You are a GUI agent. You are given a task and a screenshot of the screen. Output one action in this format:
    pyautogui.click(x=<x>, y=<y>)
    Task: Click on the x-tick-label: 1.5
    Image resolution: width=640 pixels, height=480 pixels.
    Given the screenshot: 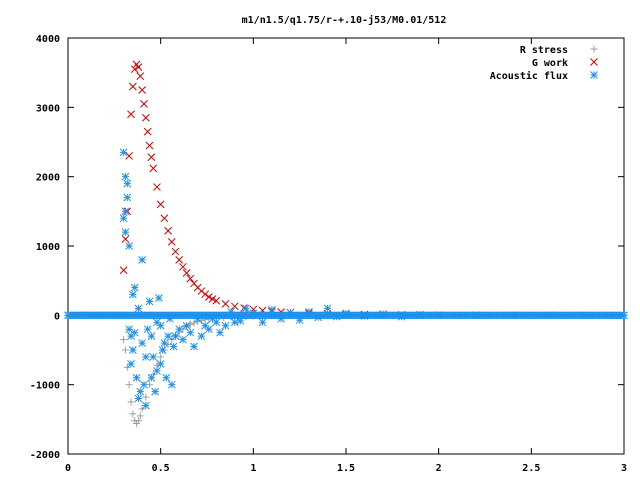 What is the action you would take?
    pyautogui.click(x=346, y=468)
    